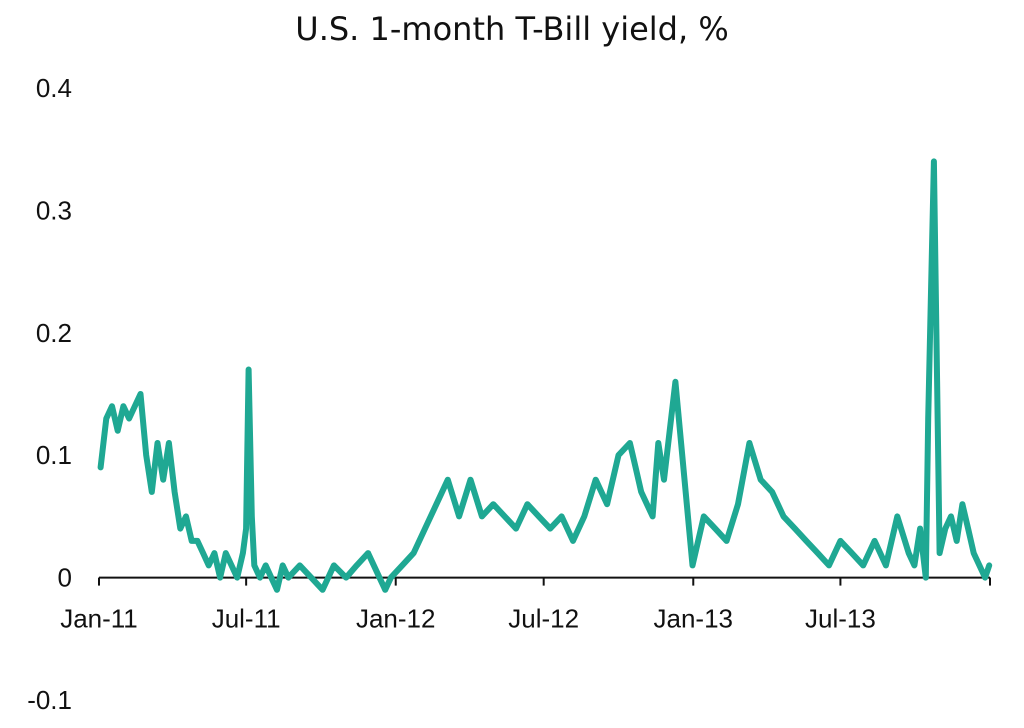  I want to click on y-tick-label: 0.4, so click(54, 88).